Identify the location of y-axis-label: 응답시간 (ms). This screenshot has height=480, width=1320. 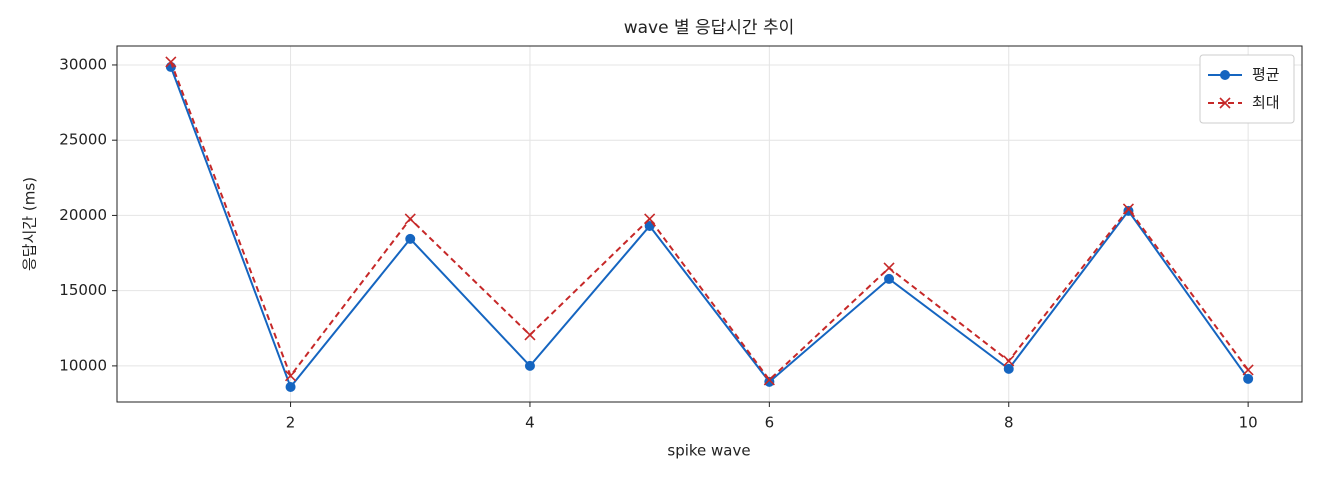
(30, 224).